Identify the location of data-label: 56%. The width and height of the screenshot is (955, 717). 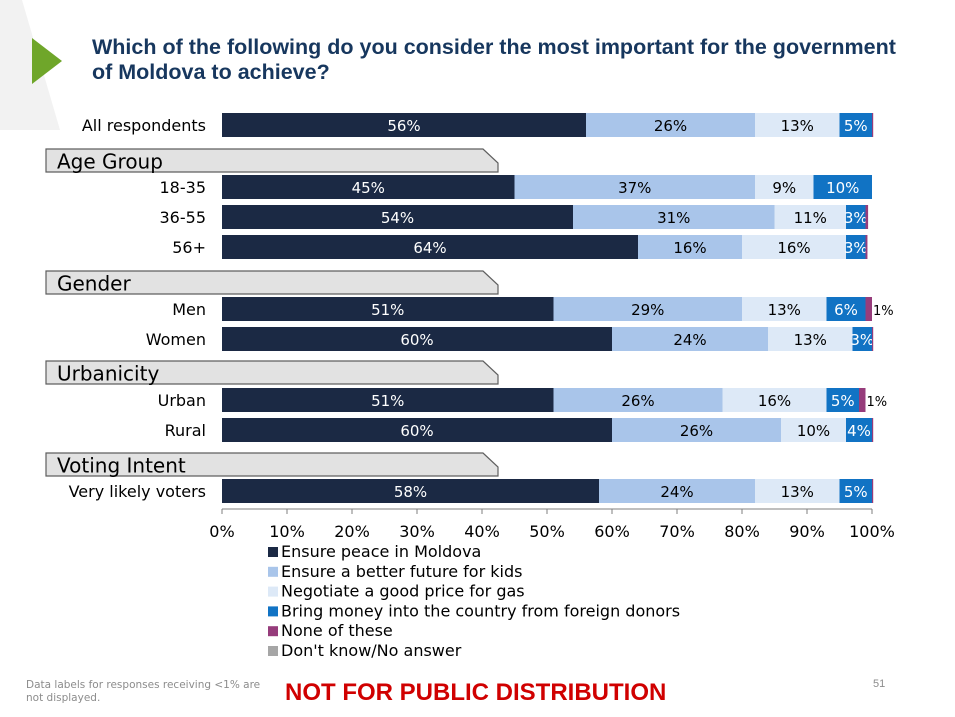
(403, 126).